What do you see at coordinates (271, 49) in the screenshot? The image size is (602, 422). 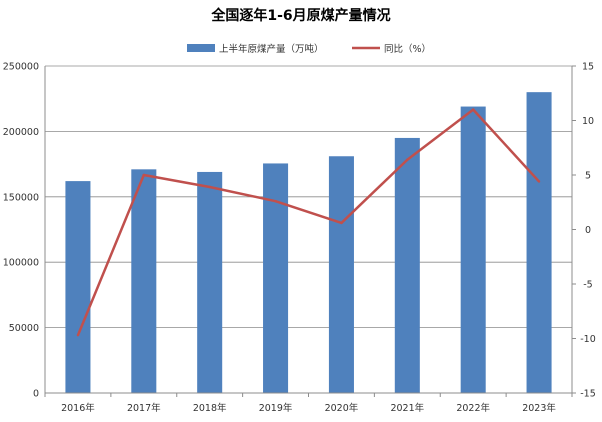 I see `legend-bar-label: 上半年原煤产量（万吨）` at bounding box center [271, 49].